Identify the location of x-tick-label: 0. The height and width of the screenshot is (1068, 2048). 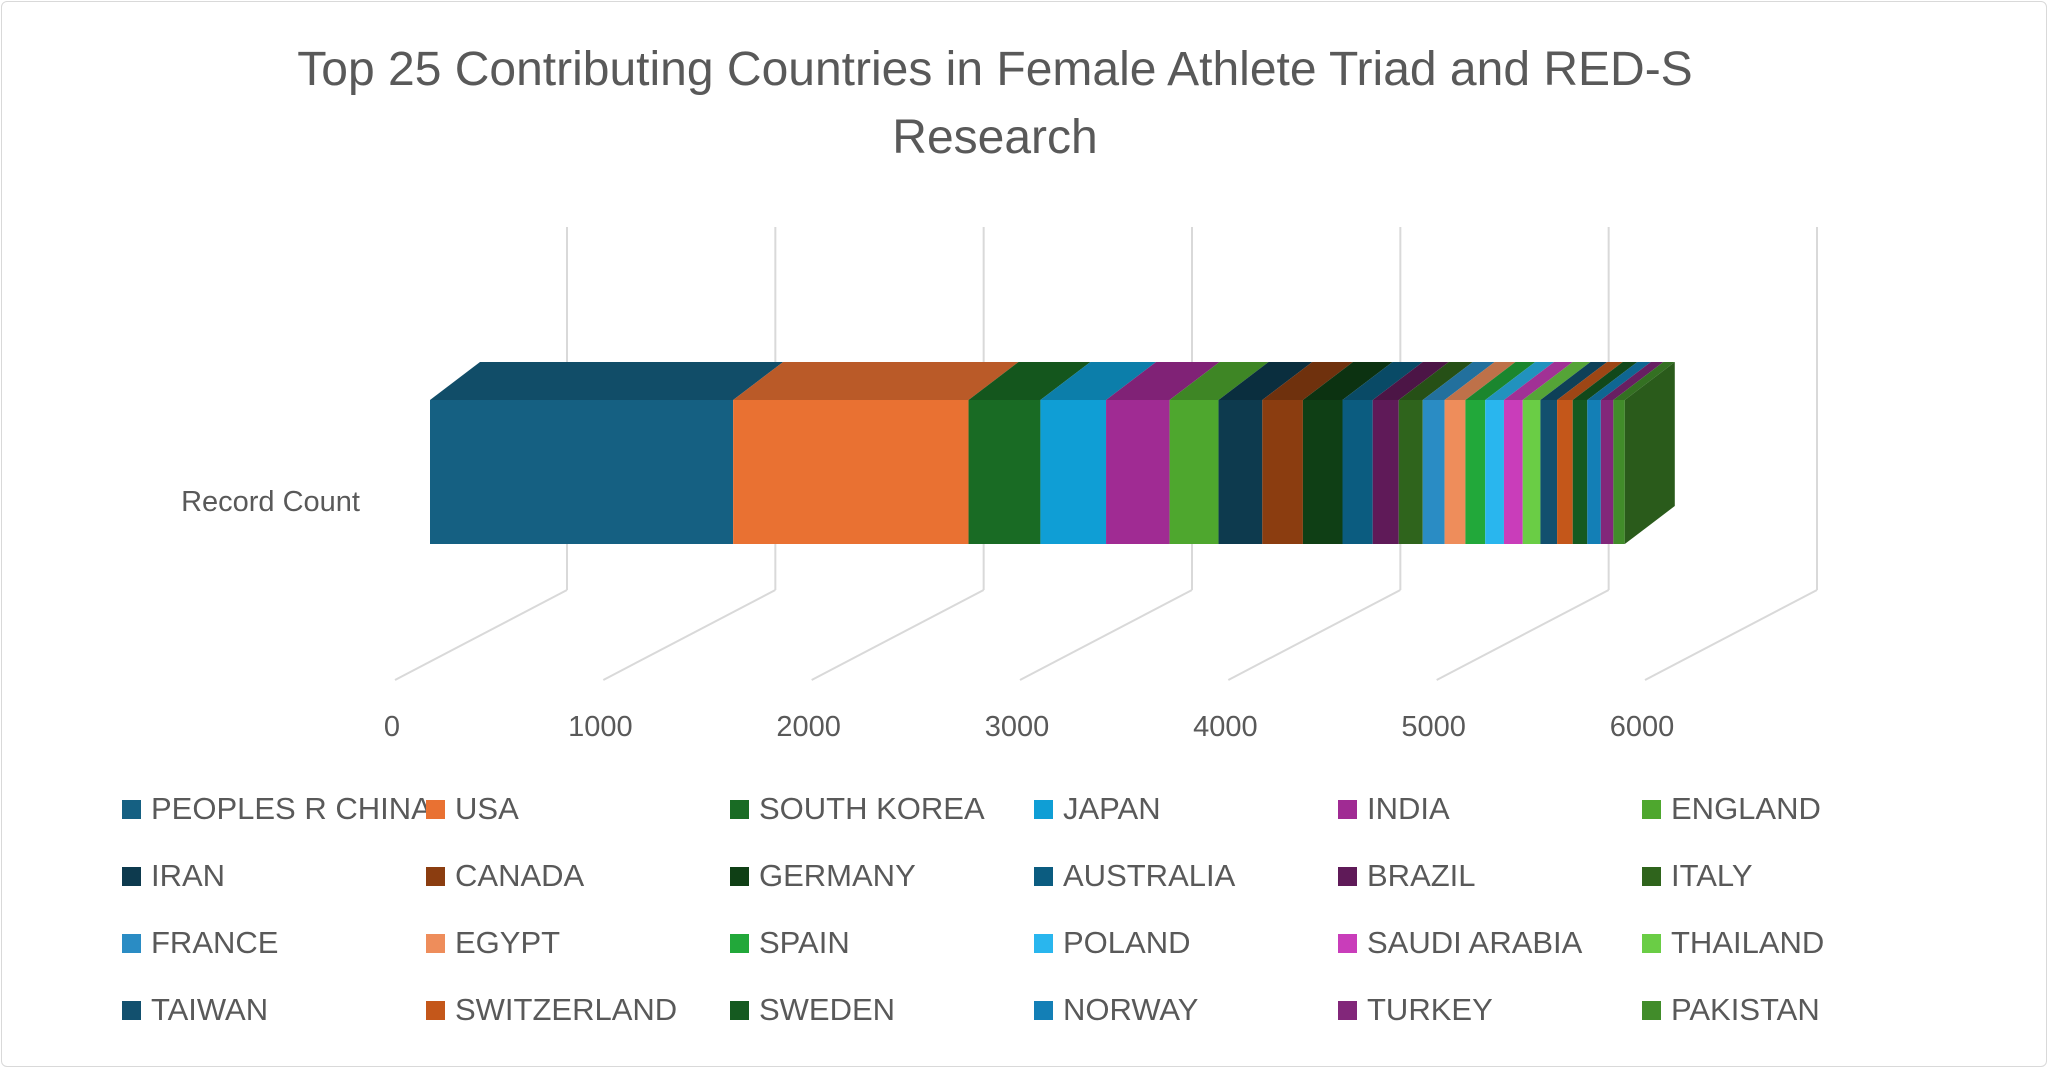
(392, 727).